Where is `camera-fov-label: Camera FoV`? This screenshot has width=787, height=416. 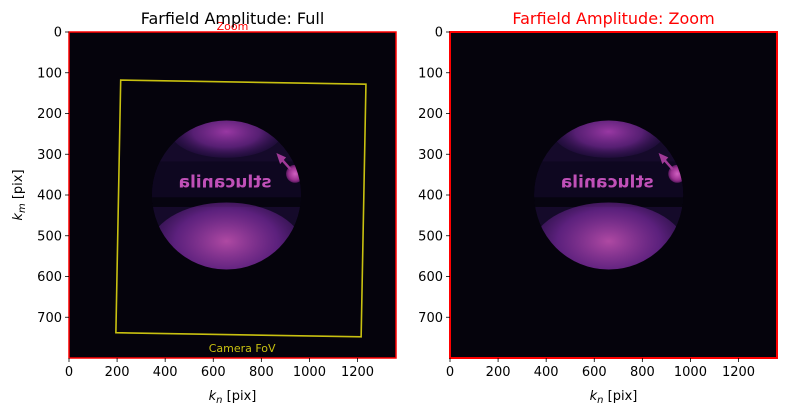
camera-fov-label: Camera FoV is located at coordinates (242, 348).